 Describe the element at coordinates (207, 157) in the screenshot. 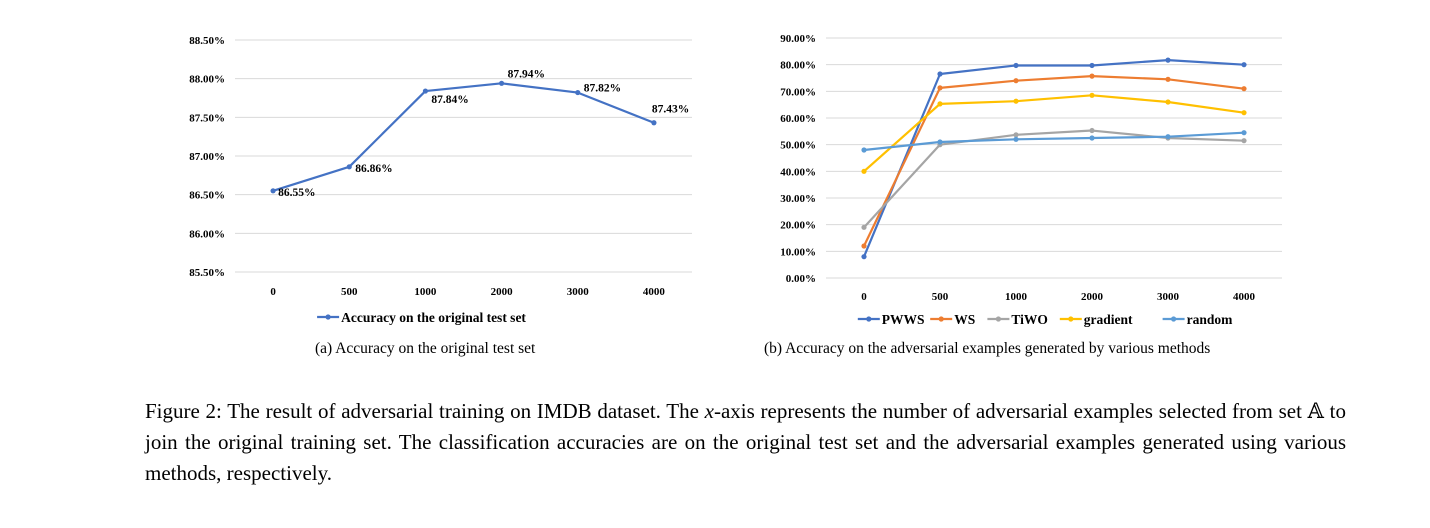

I see `y-tick-label: 87.00%` at that location.